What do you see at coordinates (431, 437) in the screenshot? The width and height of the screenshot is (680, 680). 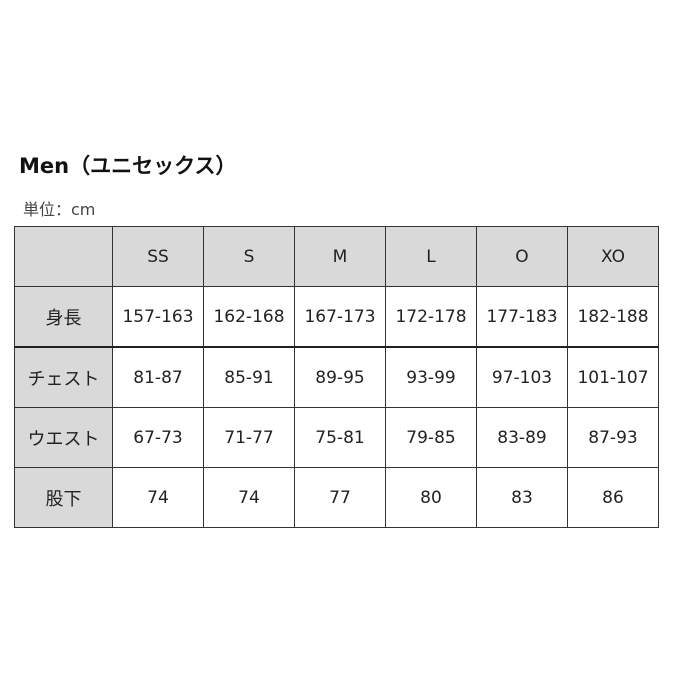 I see `cell: 79-85` at bounding box center [431, 437].